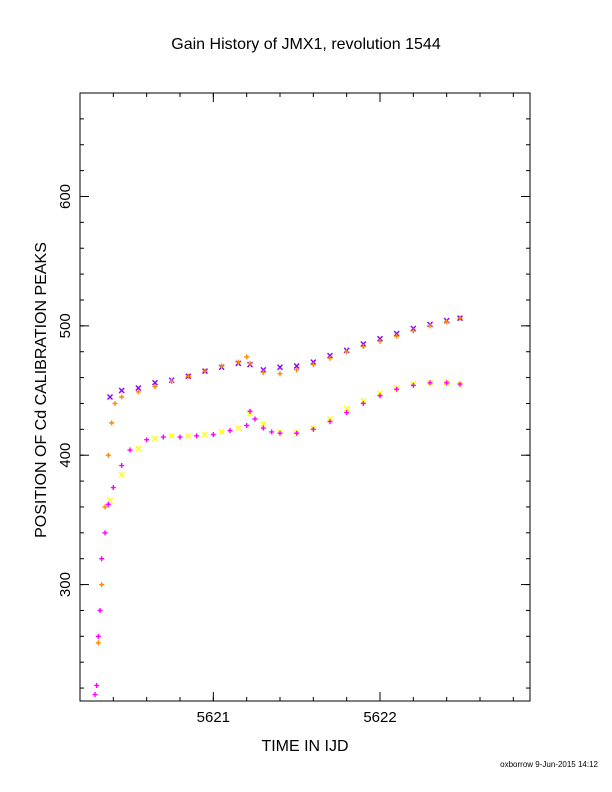  What do you see at coordinates (305, 746) in the screenshot?
I see `x-axis-label: TIME IN IJD` at bounding box center [305, 746].